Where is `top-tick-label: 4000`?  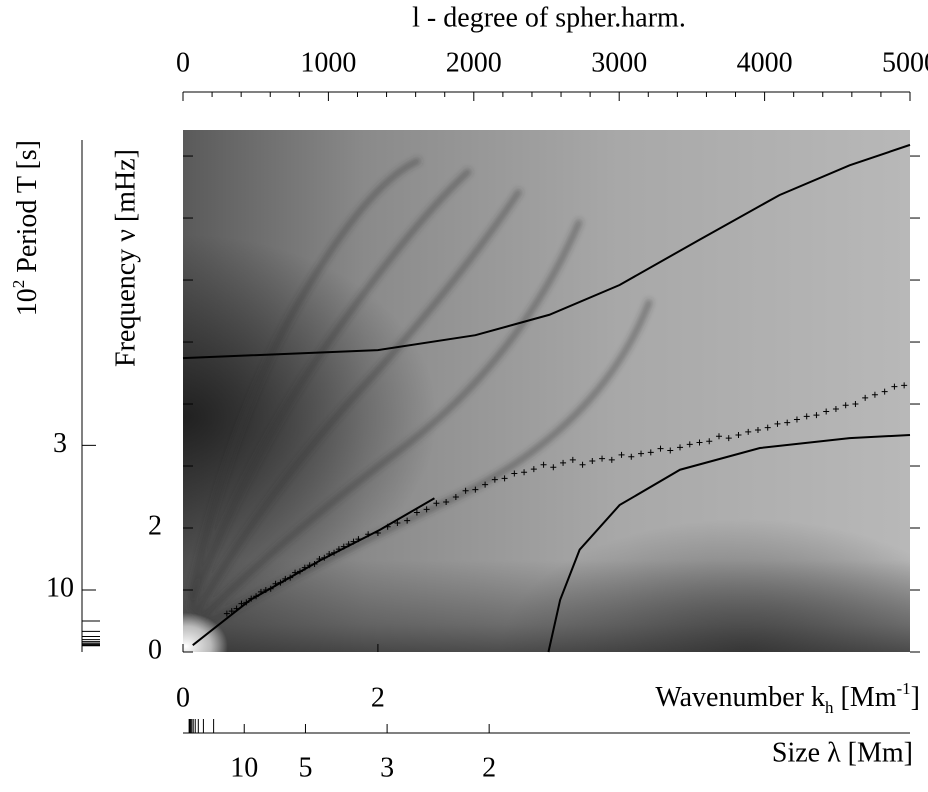
top-tick-label: 4000 is located at coordinates (765, 62).